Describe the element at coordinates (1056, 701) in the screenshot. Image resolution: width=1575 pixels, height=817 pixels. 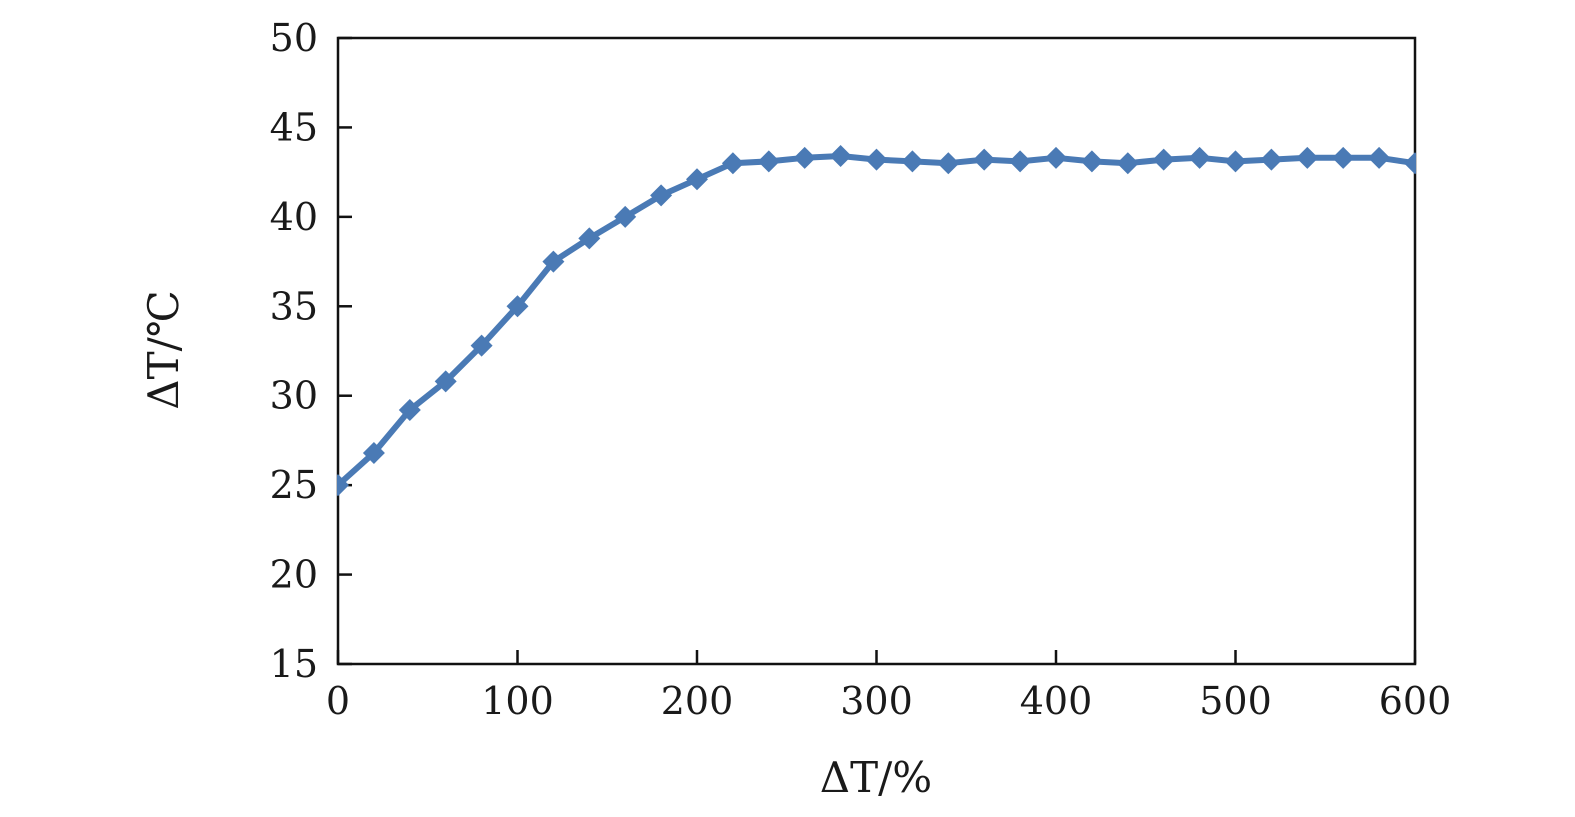
I see `x-tick-label: 400` at that location.